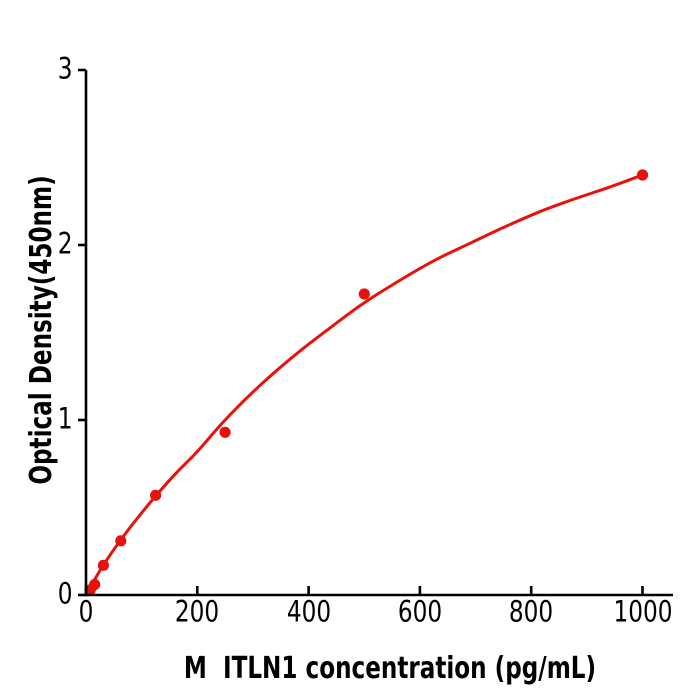 Image resolution: width=700 pixels, height=700 pixels. What do you see at coordinates (64, 418) in the screenshot?
I see `y-tick-label: 1` at bounding box center [64, 418].